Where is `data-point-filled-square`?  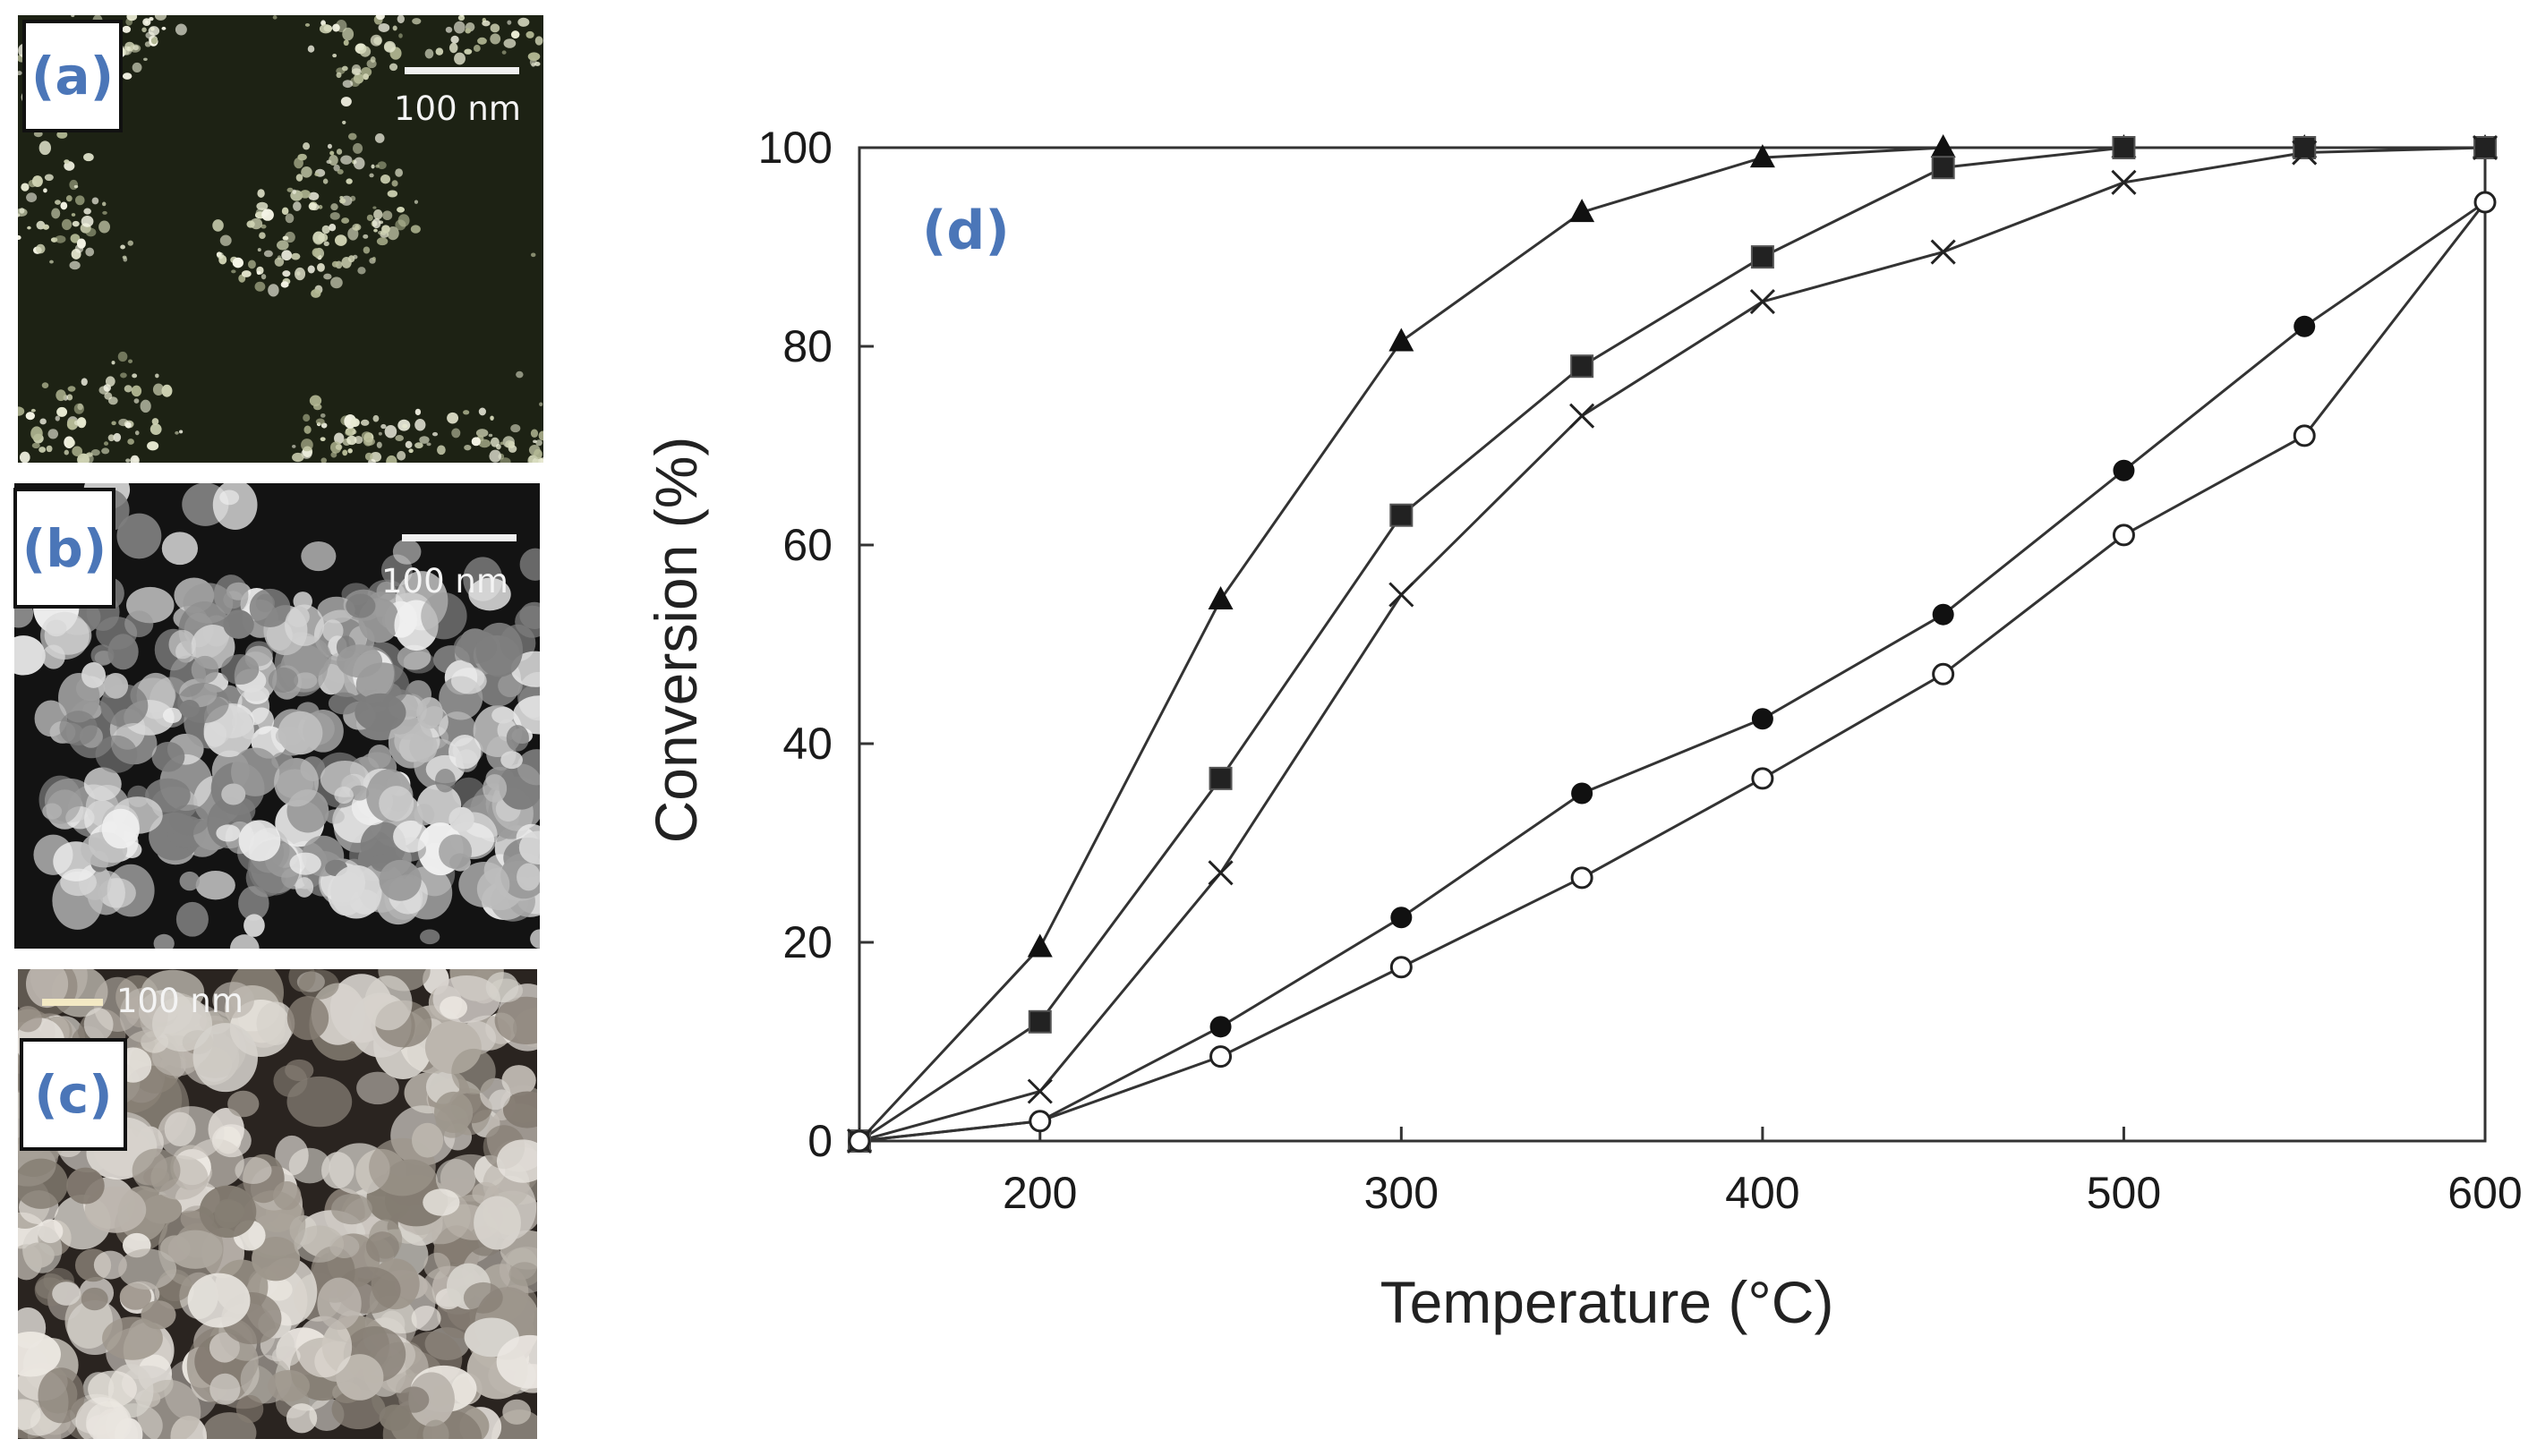
data-point-filled-square is located at coordinates (1221, 778).